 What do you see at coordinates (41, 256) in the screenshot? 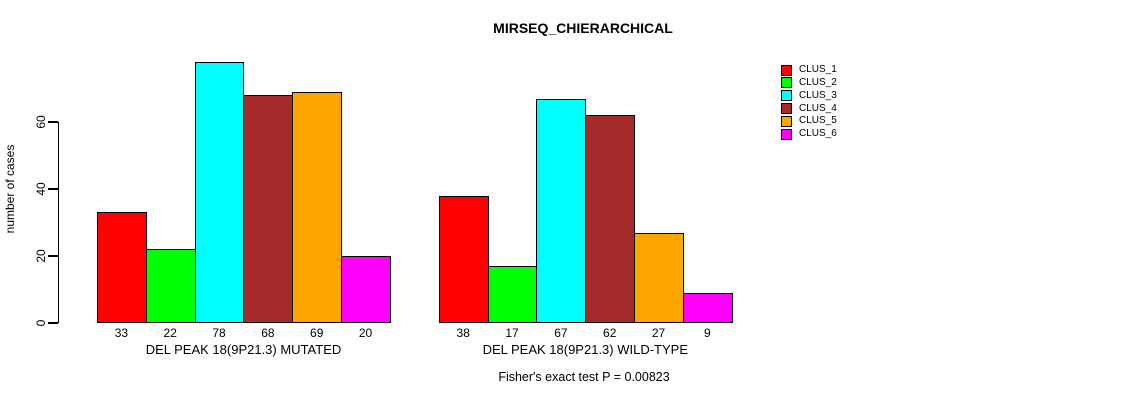
I see `y-tick-label: 20` at bounding box center [41, 256].